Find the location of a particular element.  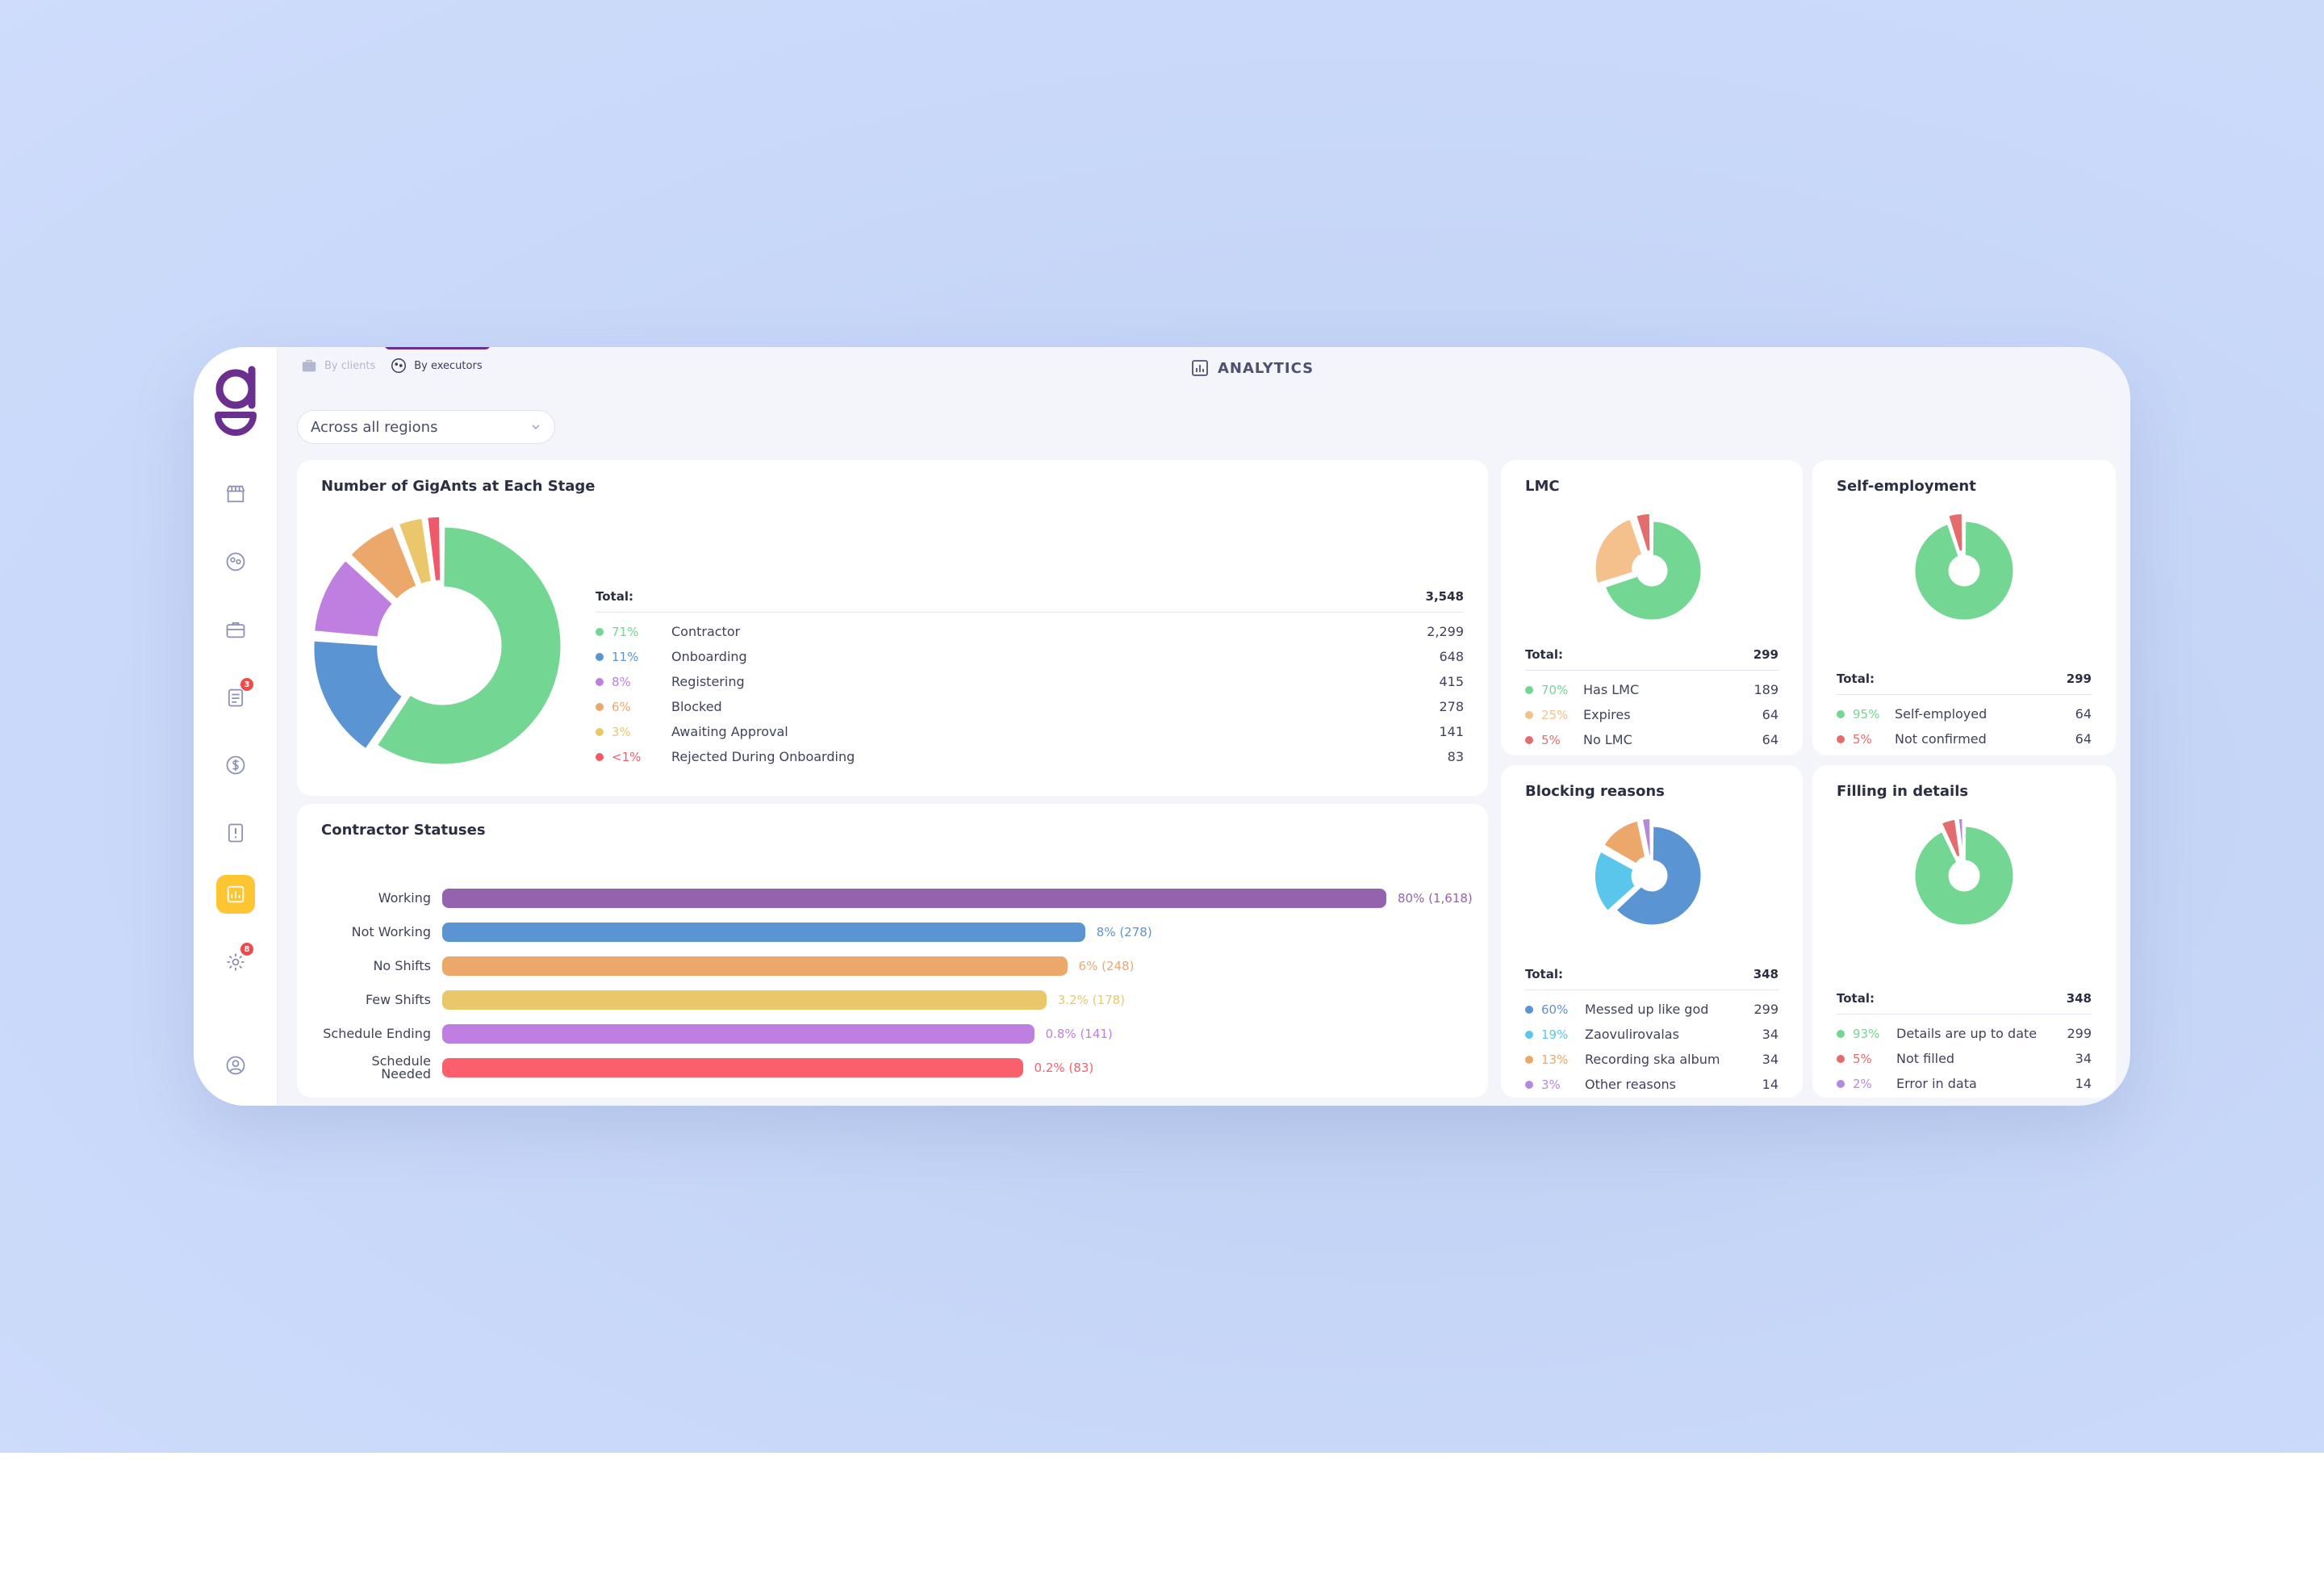

tab-by-executors: By executors is located at coordinates (438, 360).